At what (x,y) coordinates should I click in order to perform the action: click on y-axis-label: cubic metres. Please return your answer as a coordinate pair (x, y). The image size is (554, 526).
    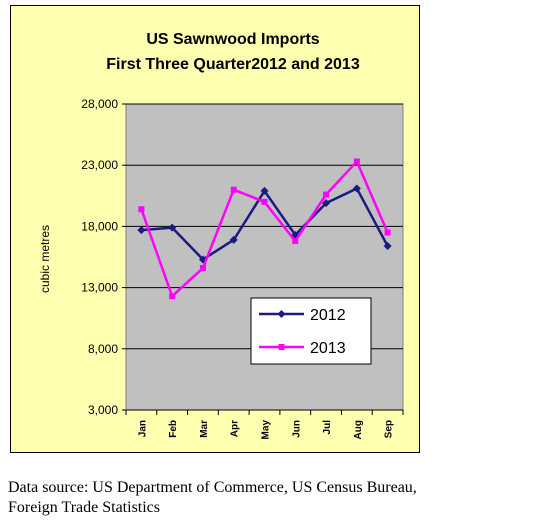
    Looking at the image, I should click on (45, 259).